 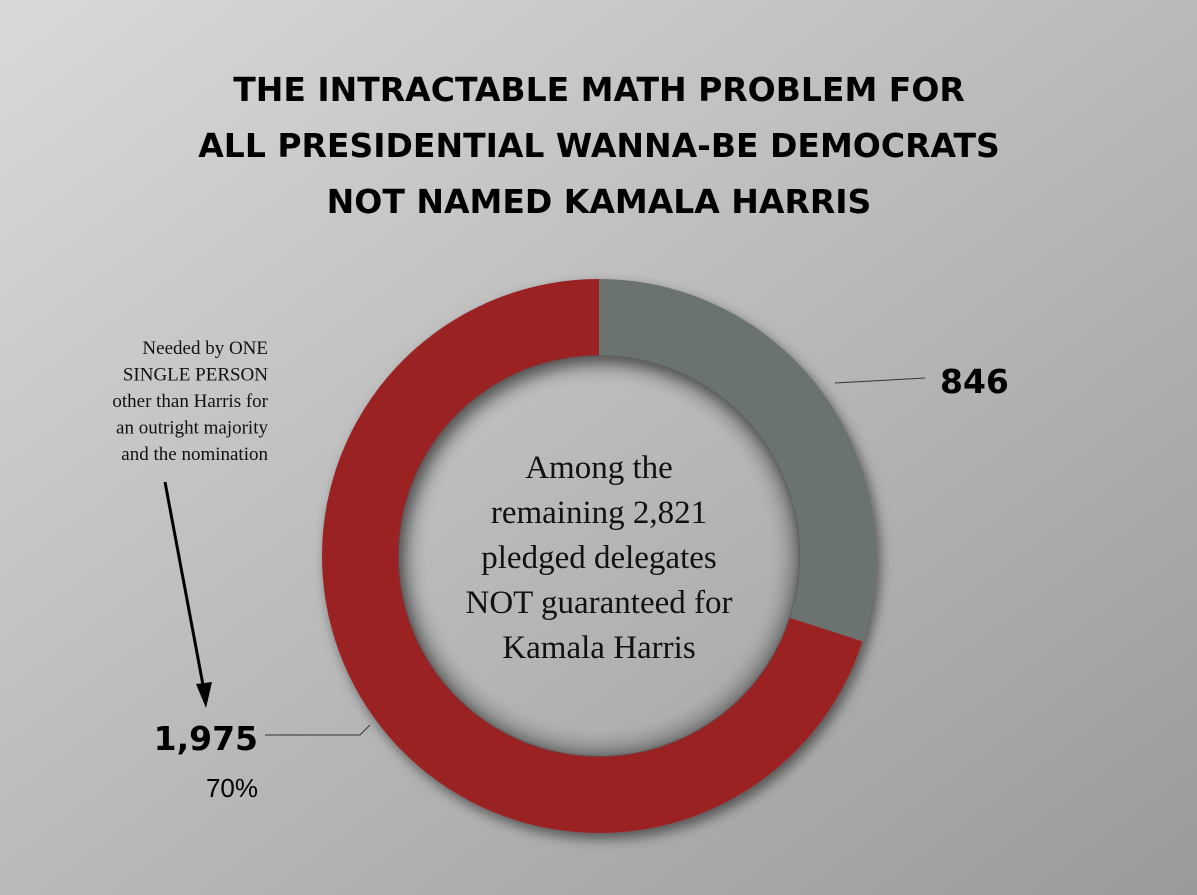 What do you see at coordinates (192, 428) in the screenshot?
I see `annotation: an outright majority` at bounding box center [192, 428].